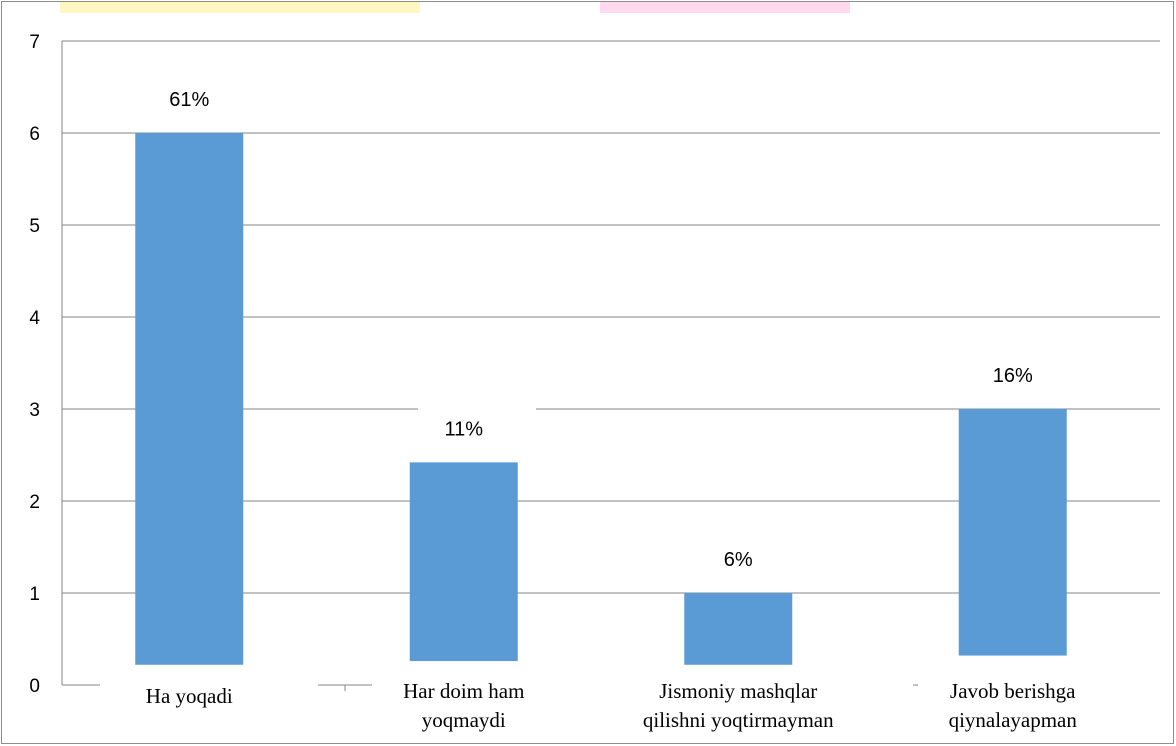 This screenshot has width=1176, height=746. What do you see at coordinates (463, 691) in the screenshot?
I see `x-category-label: Har doim ham` at bounding box center [463, 691].